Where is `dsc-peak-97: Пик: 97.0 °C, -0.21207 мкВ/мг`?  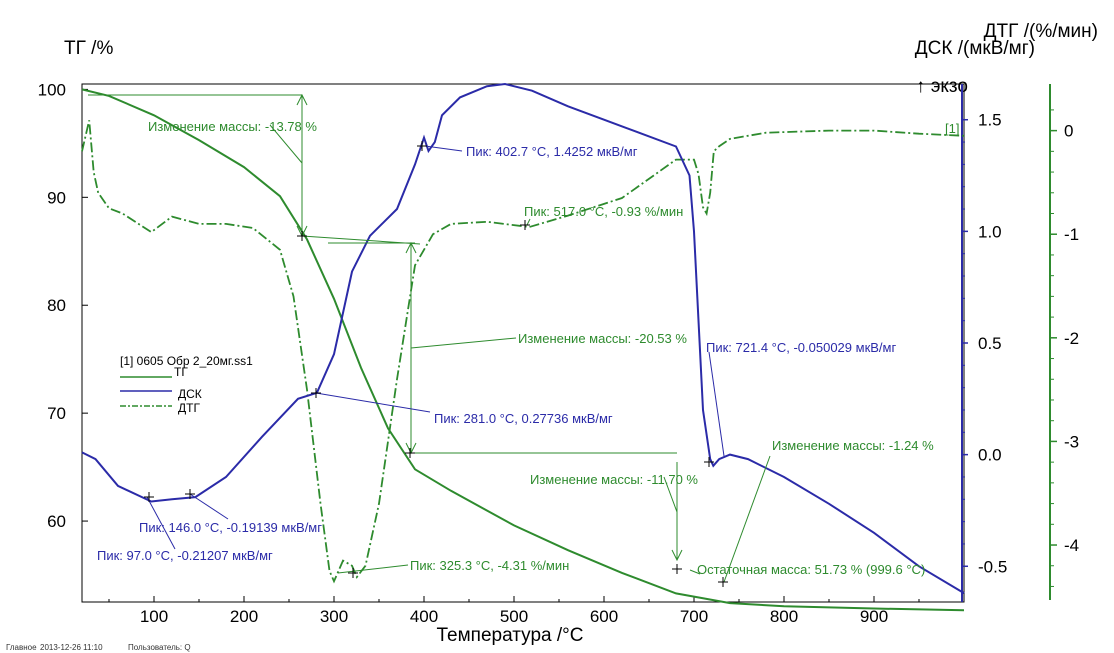
dsc-peak-97: Пик: 97.0 °C, -0.21207 мкВ/мг is located at coordinates (185, 555).